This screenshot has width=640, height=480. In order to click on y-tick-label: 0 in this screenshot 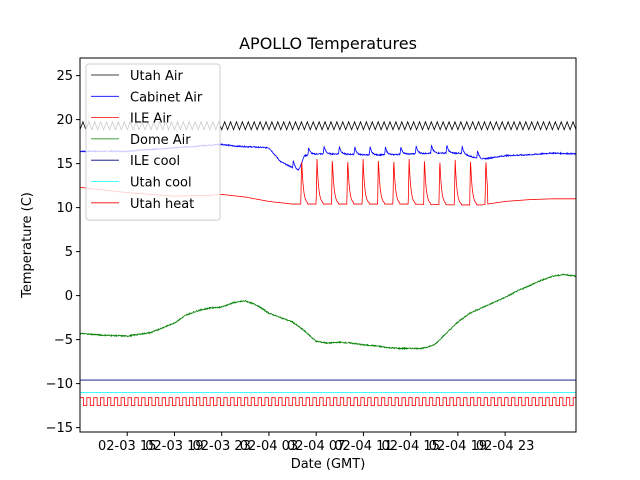, I will do `click(69, 296)`.